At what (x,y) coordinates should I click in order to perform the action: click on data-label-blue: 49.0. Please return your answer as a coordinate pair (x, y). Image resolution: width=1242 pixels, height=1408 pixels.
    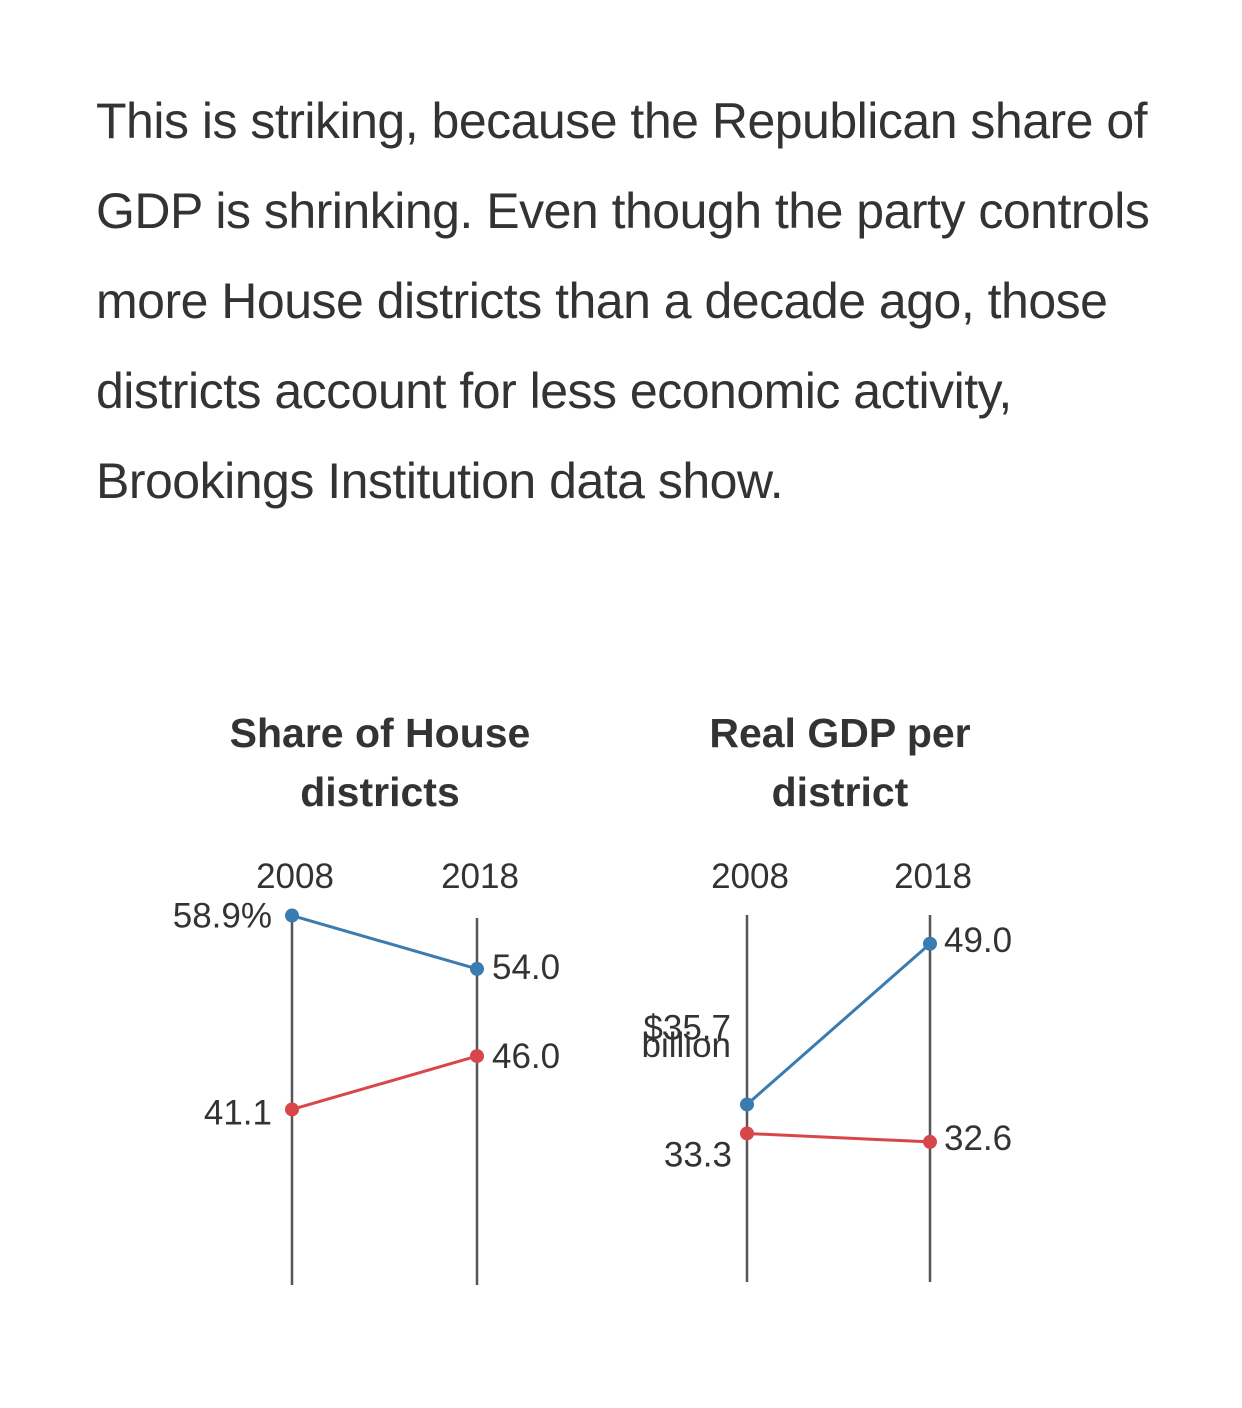
    Looking at the image, I should click on (978, 940).